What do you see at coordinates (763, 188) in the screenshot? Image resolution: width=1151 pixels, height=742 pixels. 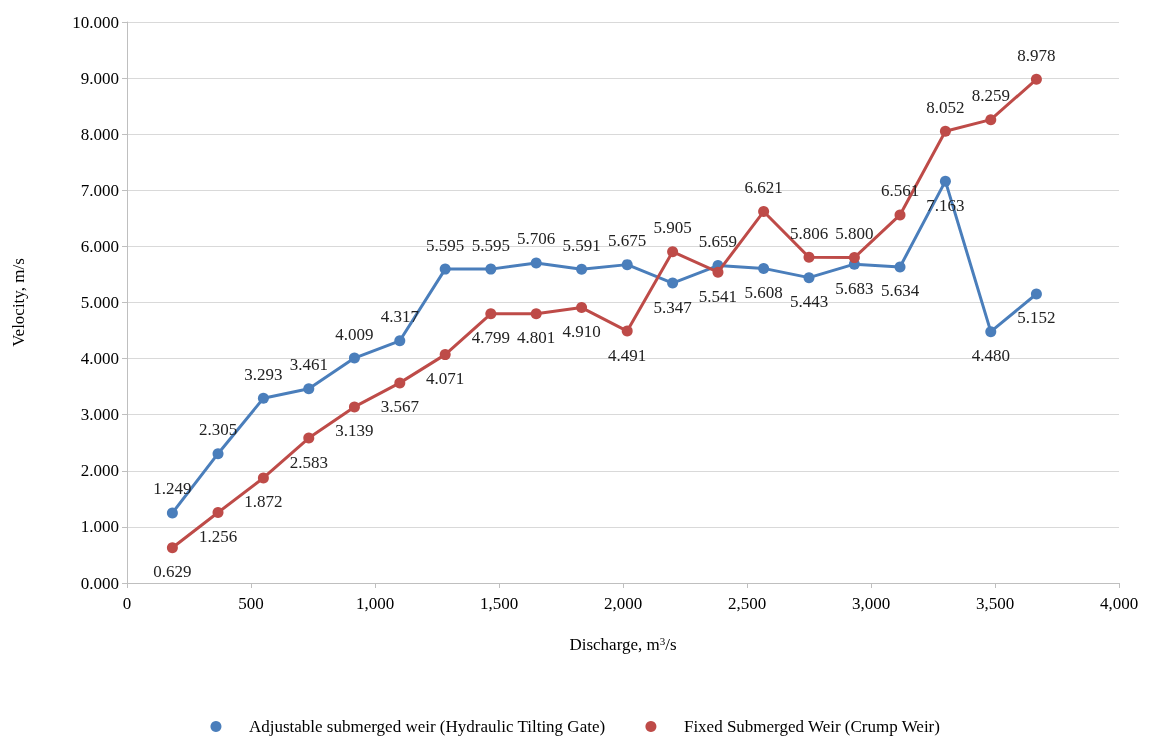 I see `data-label: 6.621` at bounding box center [763, 188].